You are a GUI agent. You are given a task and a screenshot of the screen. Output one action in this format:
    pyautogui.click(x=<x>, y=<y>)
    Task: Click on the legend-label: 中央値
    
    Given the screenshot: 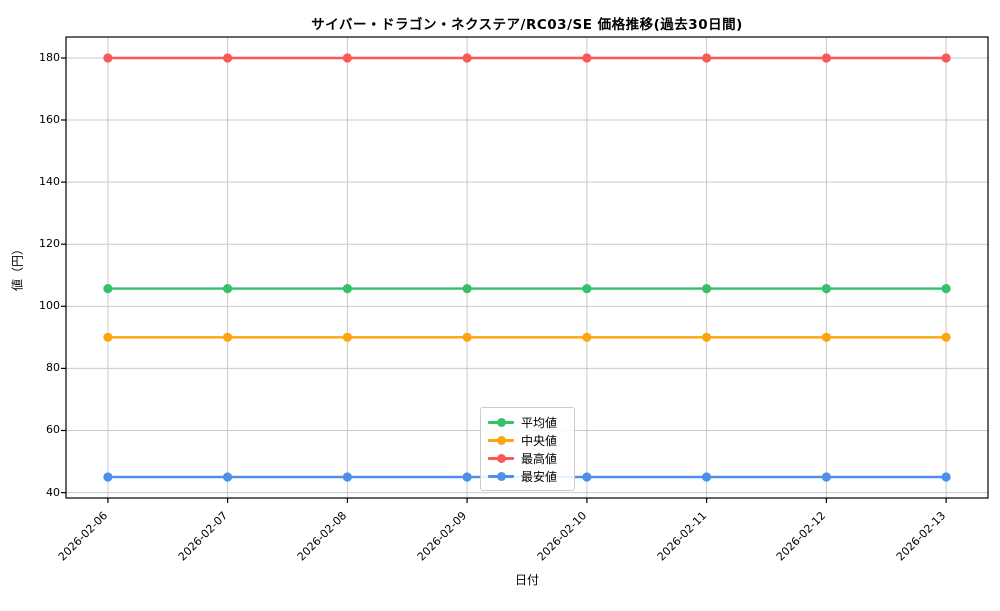 What is the action you would take?
    pyautogui.click(x=539, y=440)
    